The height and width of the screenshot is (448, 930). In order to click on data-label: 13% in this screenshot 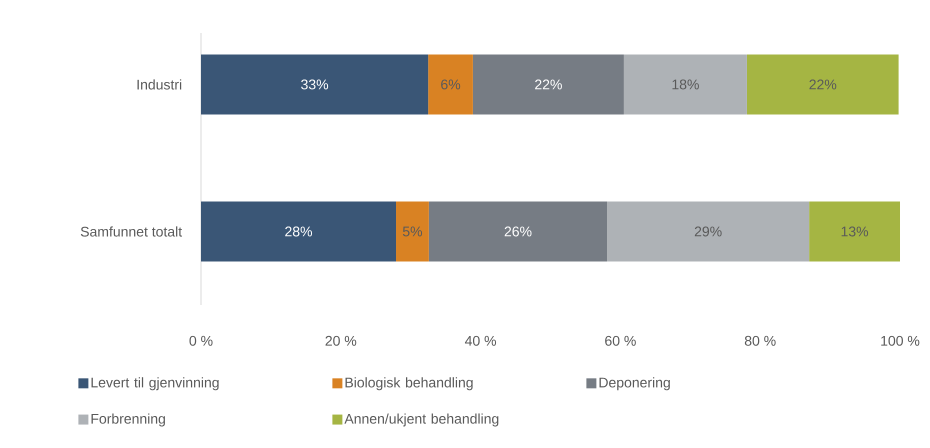, I will do `click(855, 231)`.